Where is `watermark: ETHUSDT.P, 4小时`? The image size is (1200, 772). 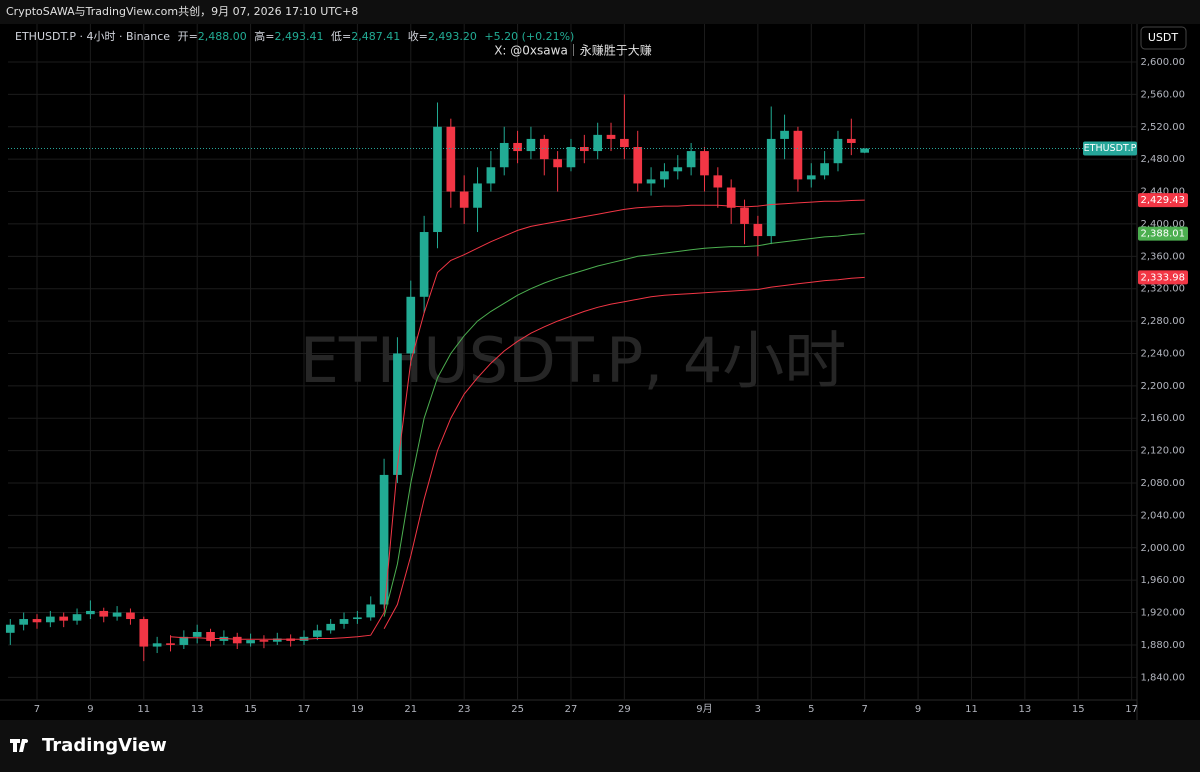 watermark: ETHUSDT.P, 4小时 is located at coordinates (573, 360).